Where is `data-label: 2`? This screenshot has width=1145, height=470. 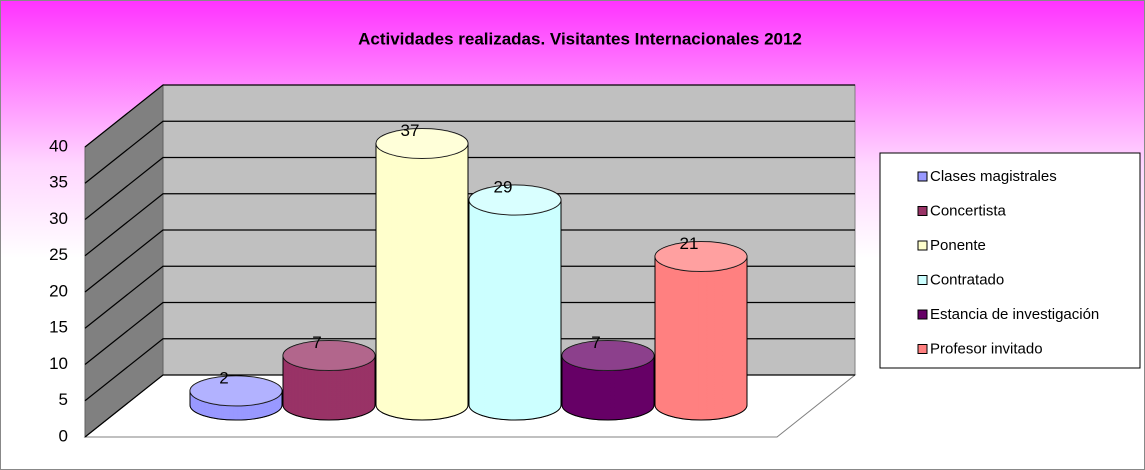
data-label: 2 is located at coordinates (223, 377).